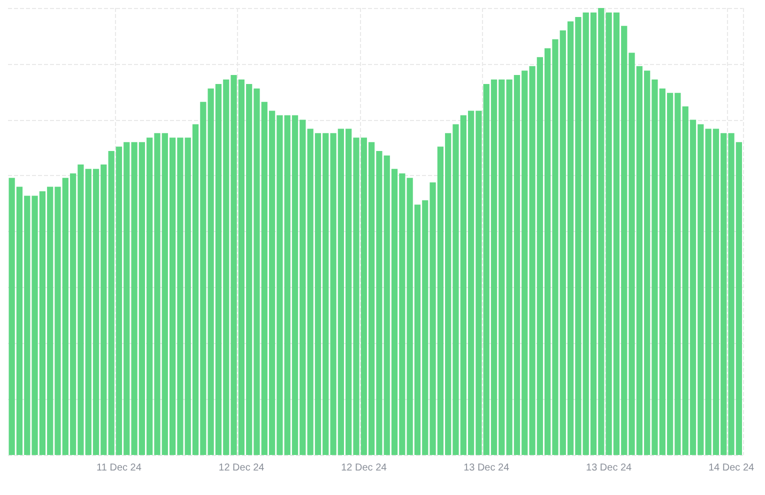 This screenshot has height=495, width=765. I want to click on x-tick-label: 14 Dec 24, so click(731, 468).